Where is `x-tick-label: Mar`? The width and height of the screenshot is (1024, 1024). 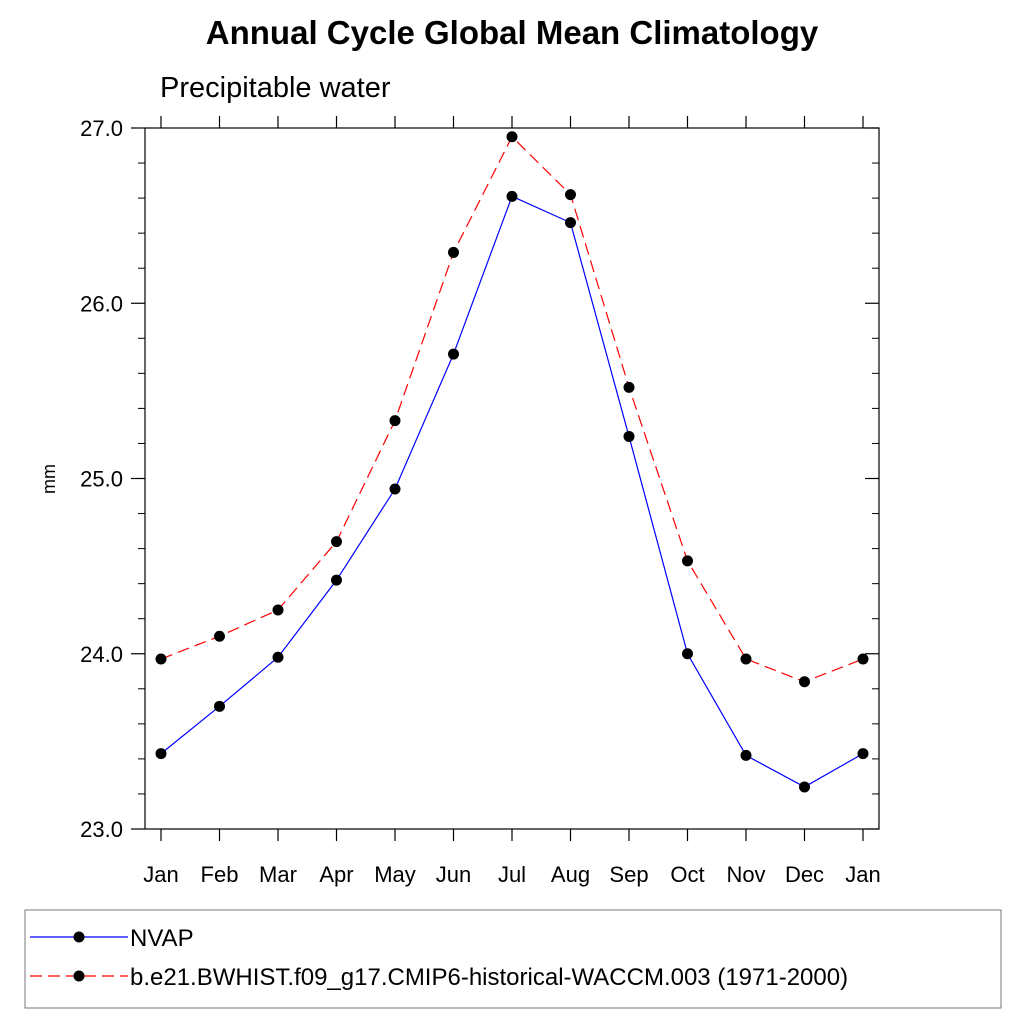
x-tick-label: Mar is located at coordinates (278, 874).